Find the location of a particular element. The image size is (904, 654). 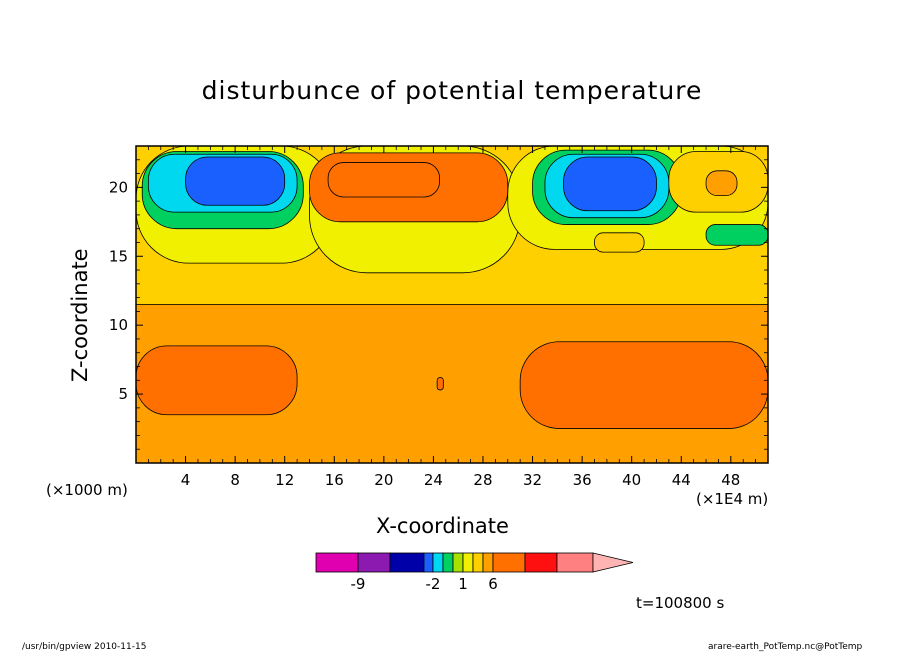

colorbar-label: -2 is located at coordinates (433, 584).